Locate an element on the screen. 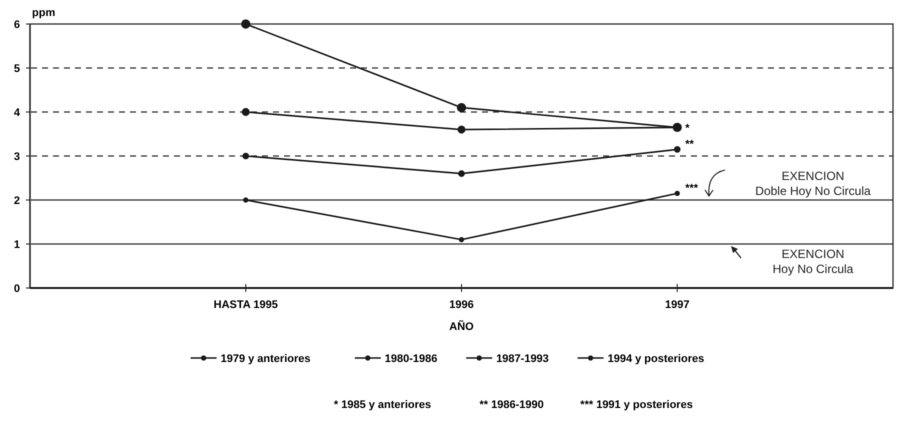 The width and height of the screenshot is (899, 424). y-tick-label: 5 is located at coordinates (17, 69).